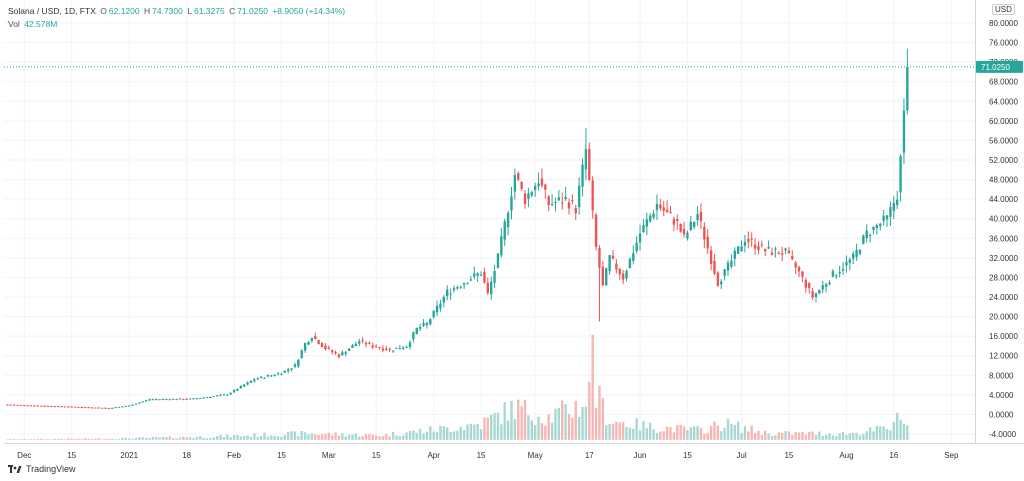 This screenshot has width=1024, height=481. I want to click on last-price-tag: 71.0250, so click(999, 66).